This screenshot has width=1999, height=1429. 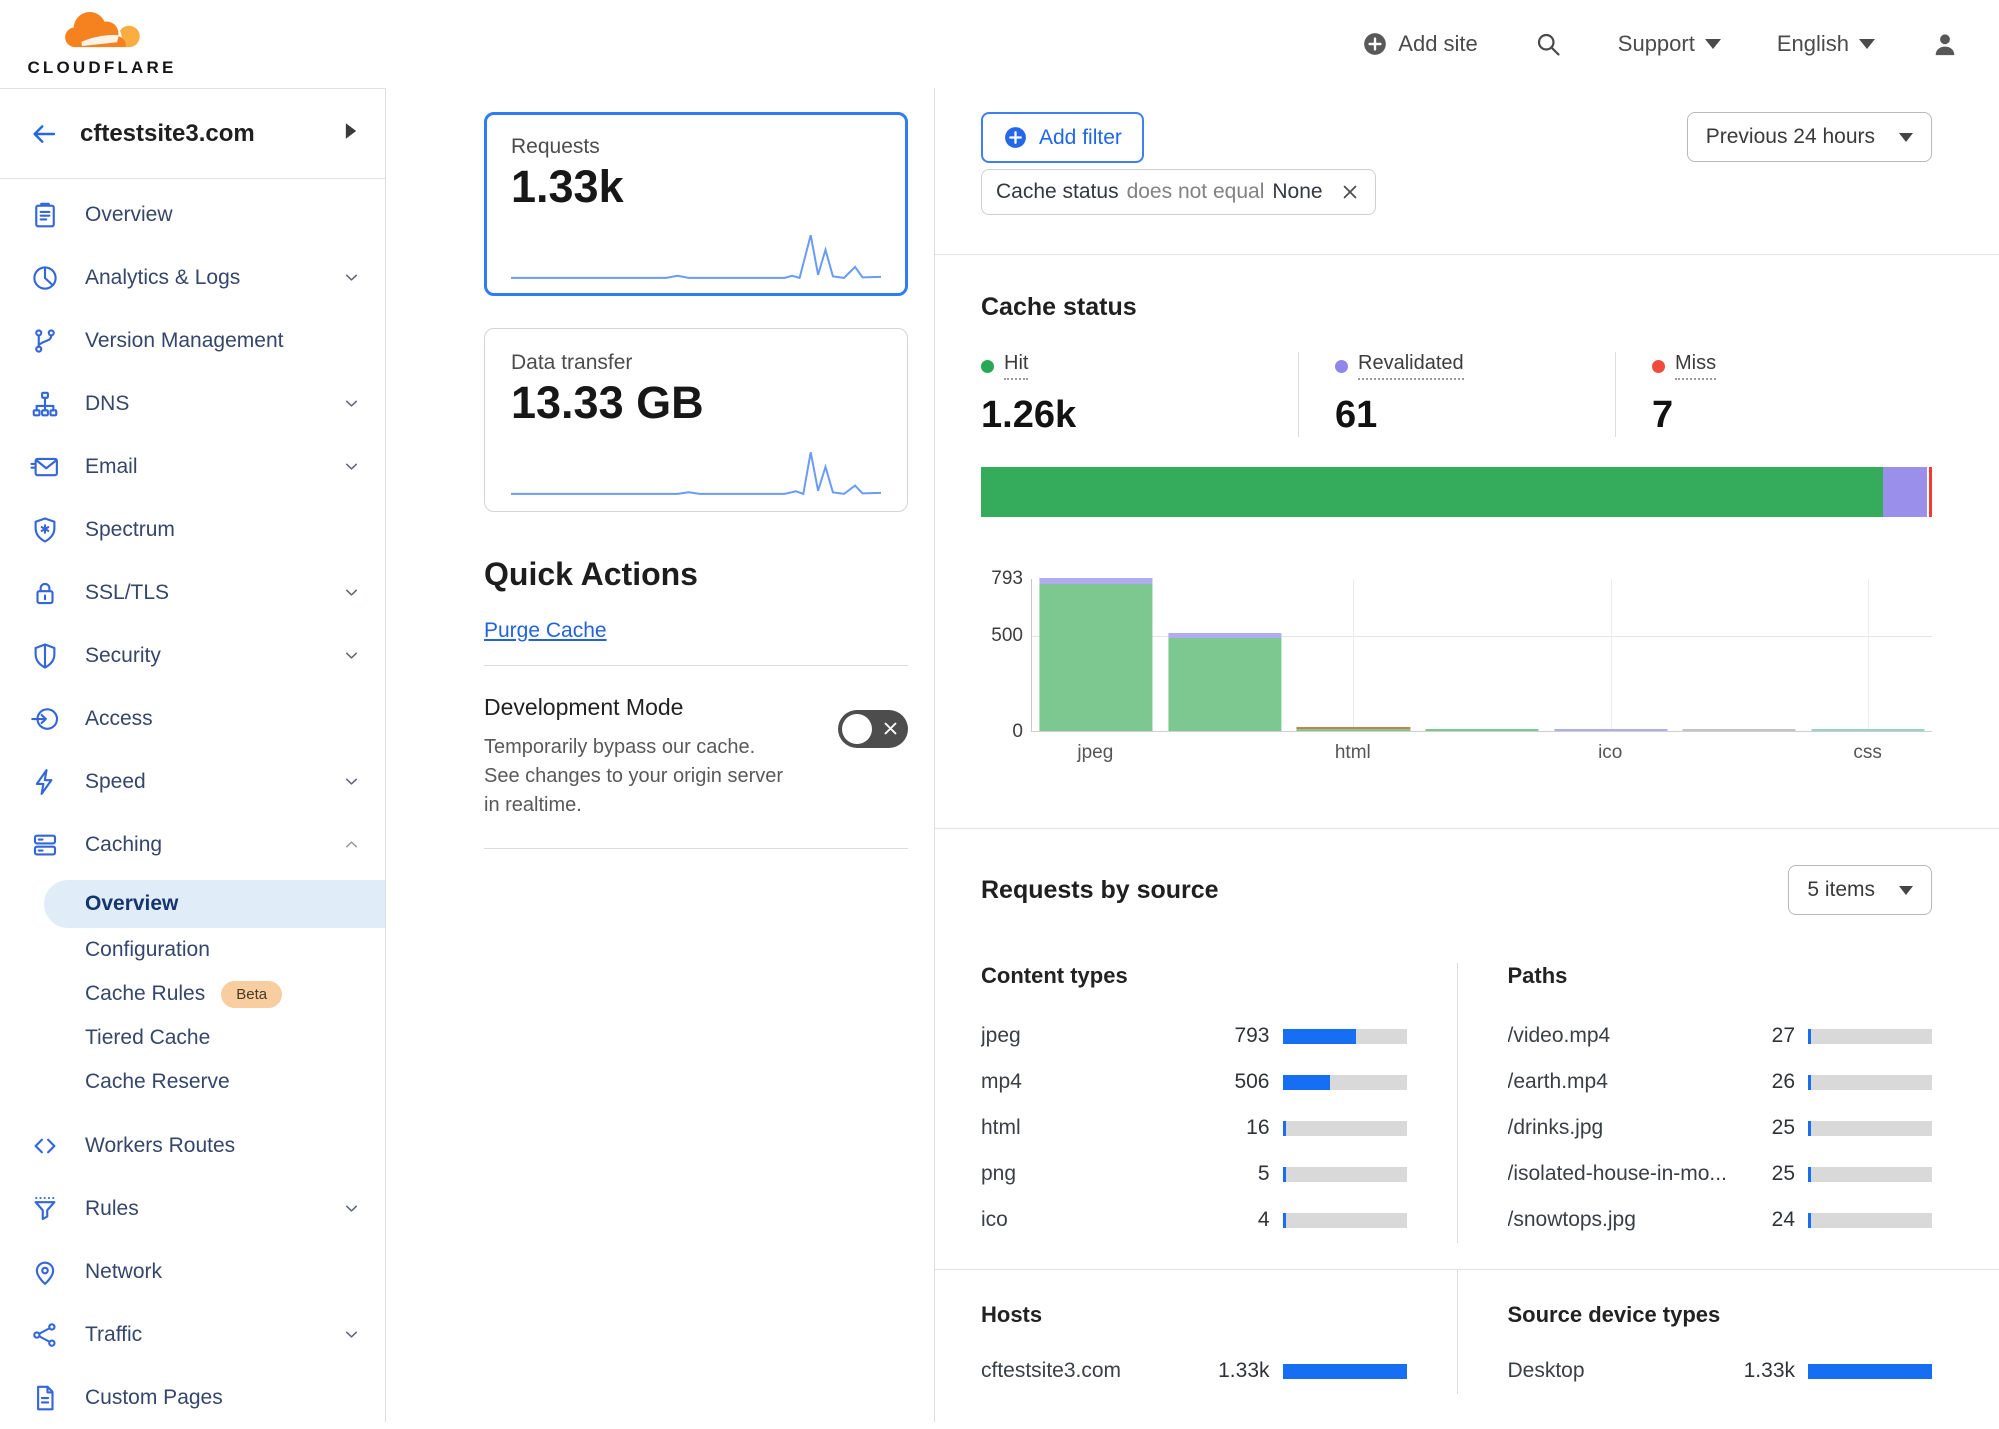 I want to click on distribution-segment-miss, so click(x=1929, y=492).